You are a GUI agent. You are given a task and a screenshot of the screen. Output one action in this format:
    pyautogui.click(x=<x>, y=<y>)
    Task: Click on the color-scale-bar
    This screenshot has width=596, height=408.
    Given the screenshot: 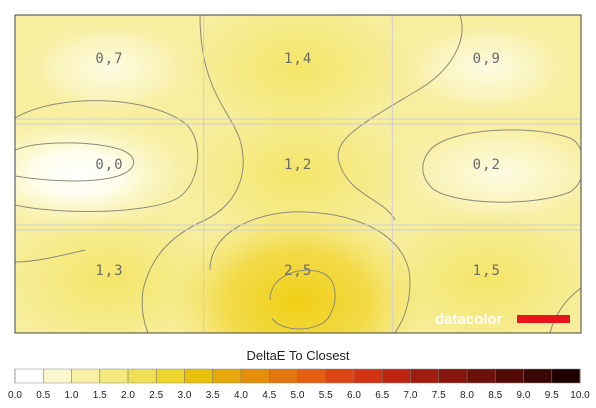 What is the action you would take?
    pyautogui.click(x=297, y=376)
    